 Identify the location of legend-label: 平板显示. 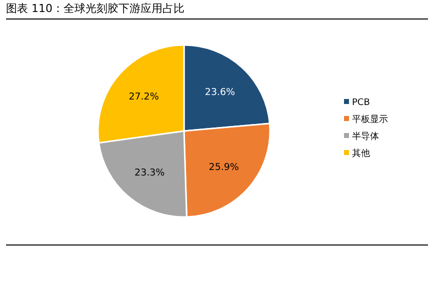
(370, 119).